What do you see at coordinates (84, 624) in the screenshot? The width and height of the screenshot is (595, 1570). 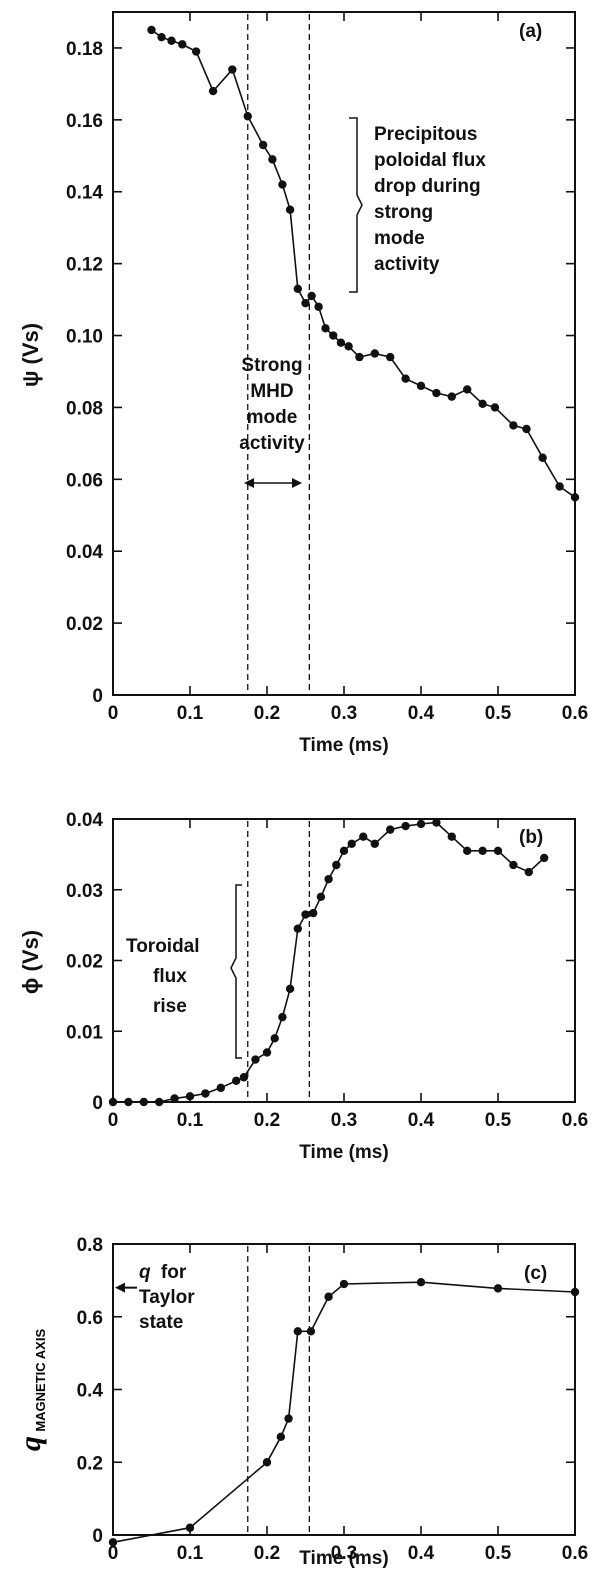 I see `y-tick-label: 0.02` at bounding box center [84, 624].